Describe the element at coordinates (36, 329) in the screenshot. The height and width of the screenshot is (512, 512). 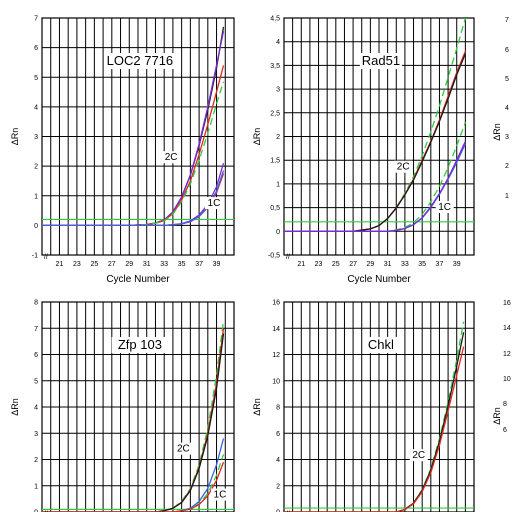
I see `y-tick-label: 7` at that location.